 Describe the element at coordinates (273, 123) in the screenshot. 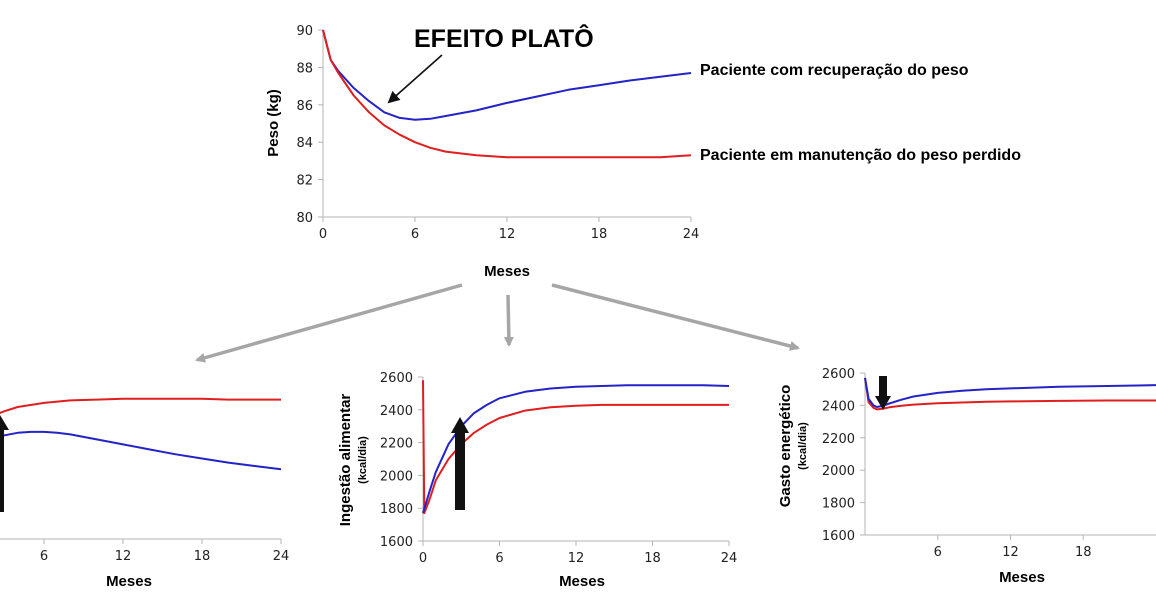

I see `top-y-axis-title: Peso (kg)` at that location.